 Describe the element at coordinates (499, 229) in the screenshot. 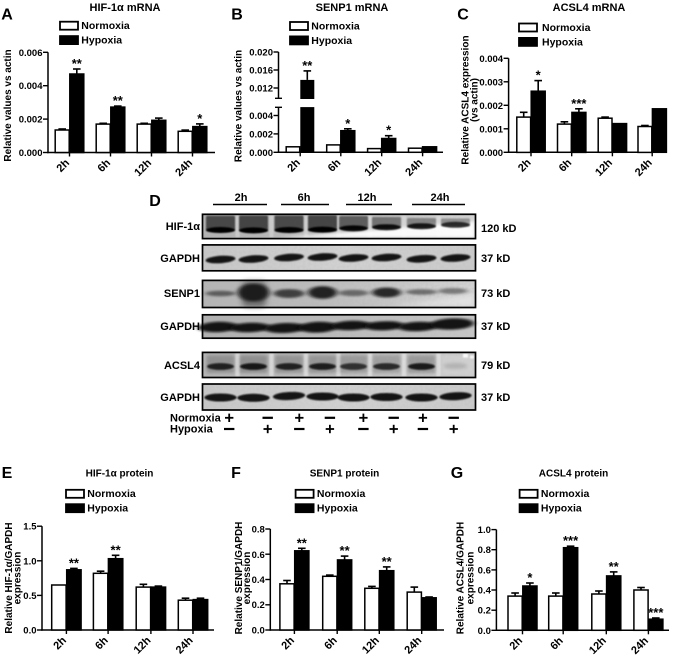

I see `svg-text: 120 kD` at that location.